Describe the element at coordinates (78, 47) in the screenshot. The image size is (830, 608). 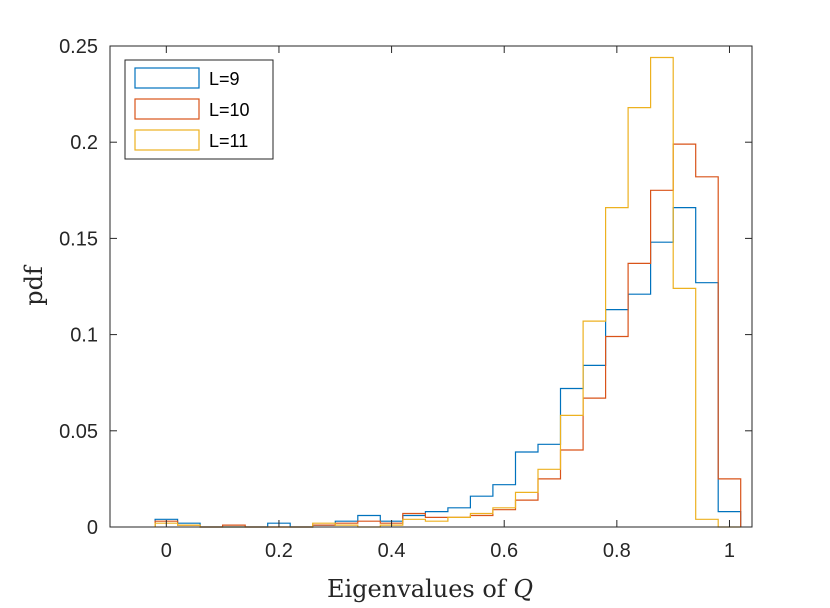
I see `y-tick-label: 0.25` at that location.